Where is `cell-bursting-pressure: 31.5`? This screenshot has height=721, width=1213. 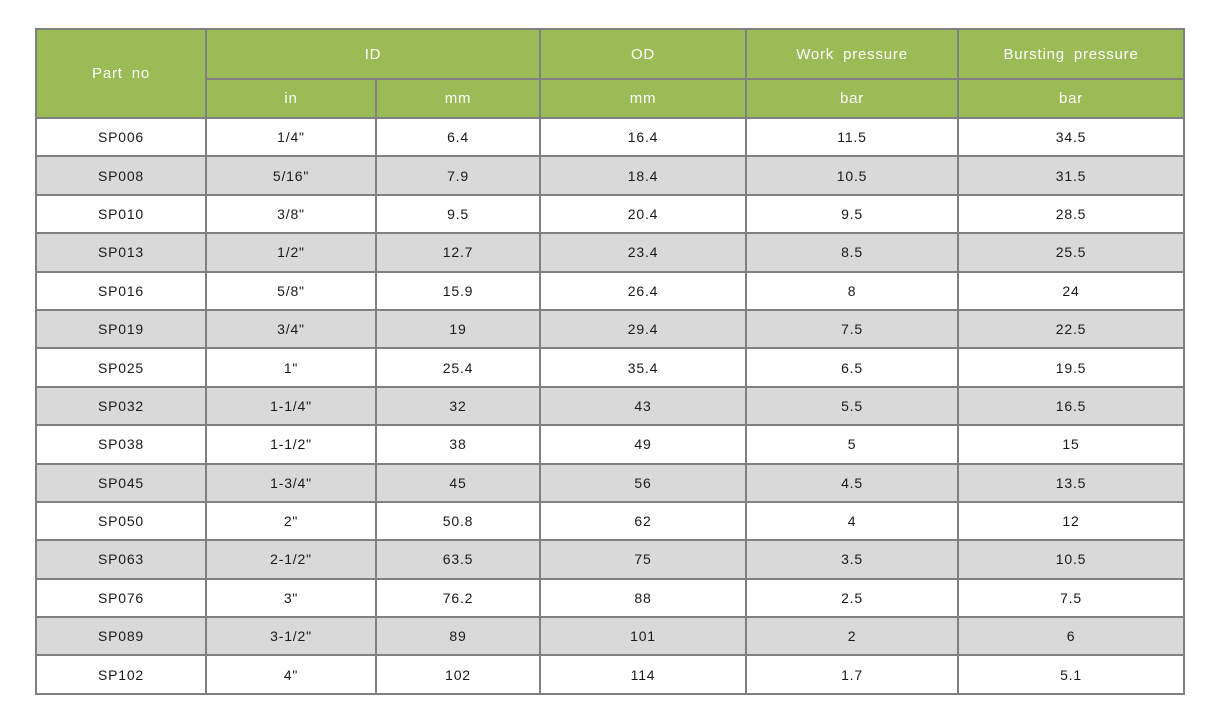
cell-bursting-pressure: 31.5 is located at coordinates (1071, 175).